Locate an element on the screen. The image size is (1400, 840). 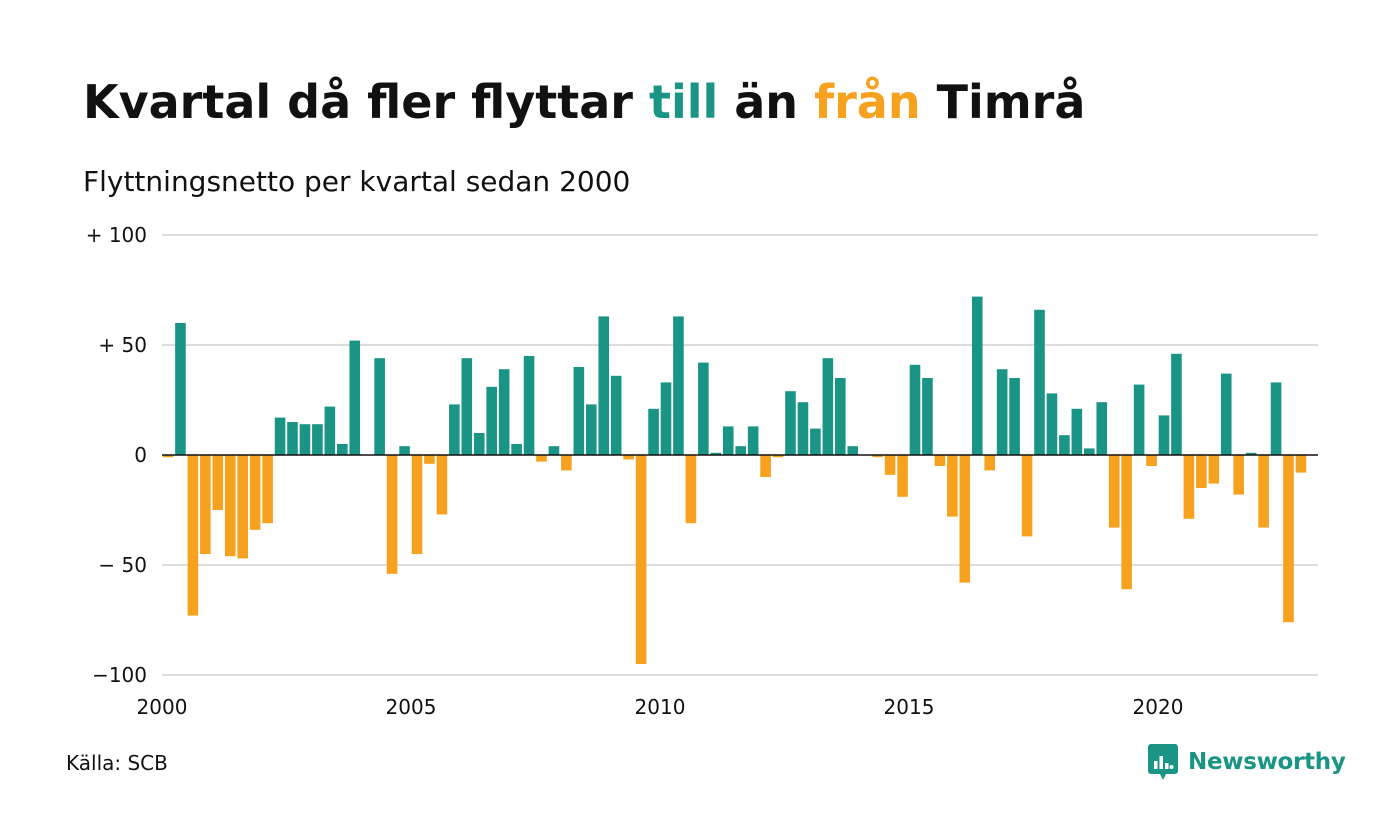
y-tick-label: − 50 is located at coordinates (122, 565).